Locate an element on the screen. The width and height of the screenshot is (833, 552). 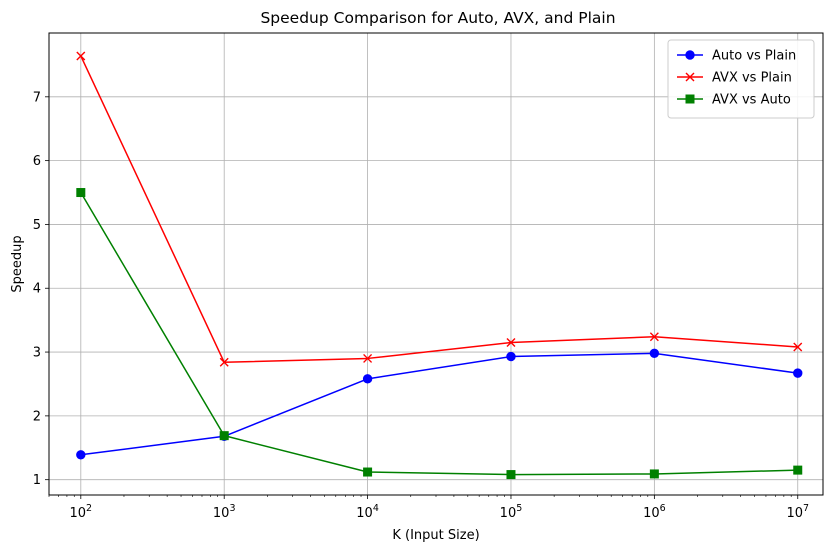
y-tick-label: 1 is located at coordinates (37, 480).